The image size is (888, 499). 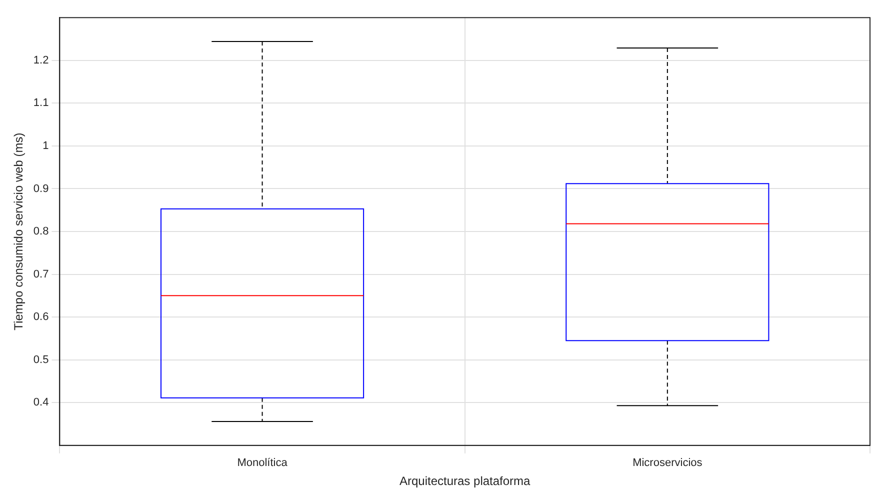 What do you see at coordinates (41, 317) in the screenshot?
I see `y-tick-label: 0.6` at bounding box center [41, 317].